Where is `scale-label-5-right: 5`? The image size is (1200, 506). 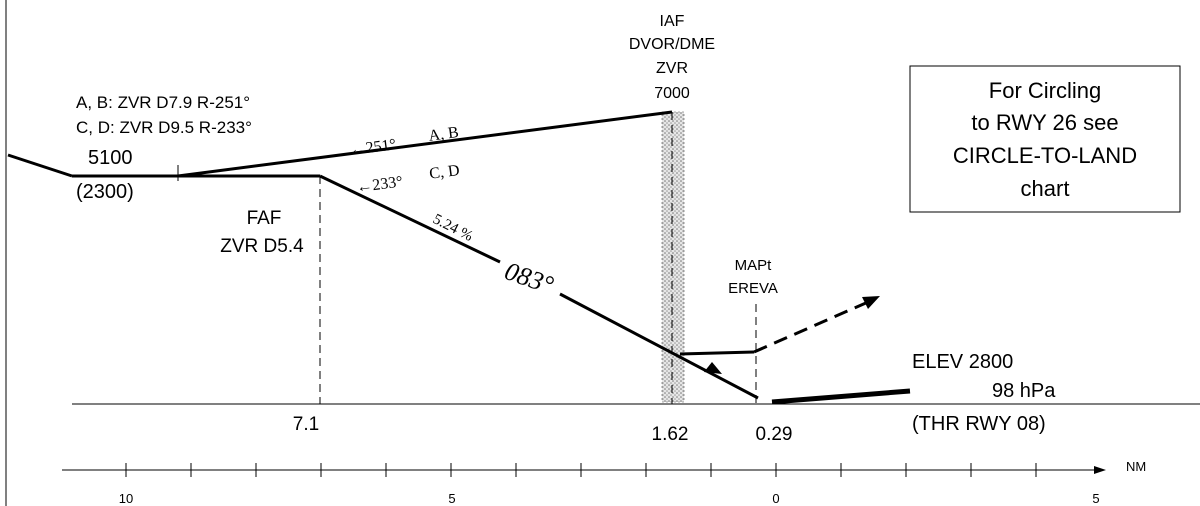 scale-label-5-right: 5 is located at coordinates (1095, 498).